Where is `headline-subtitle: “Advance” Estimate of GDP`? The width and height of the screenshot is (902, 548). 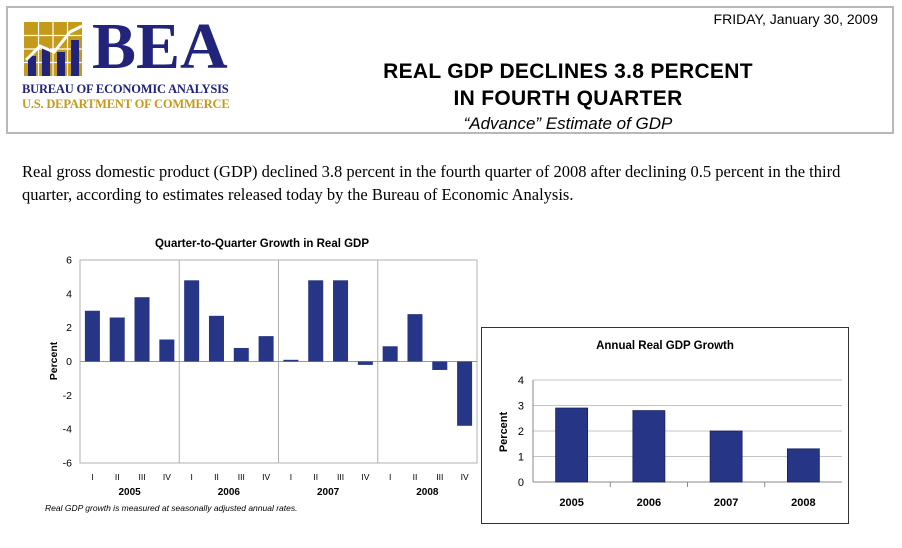
headline-subtitle: “Advance” Estimate of GDP is located at coordinates (568, 123).